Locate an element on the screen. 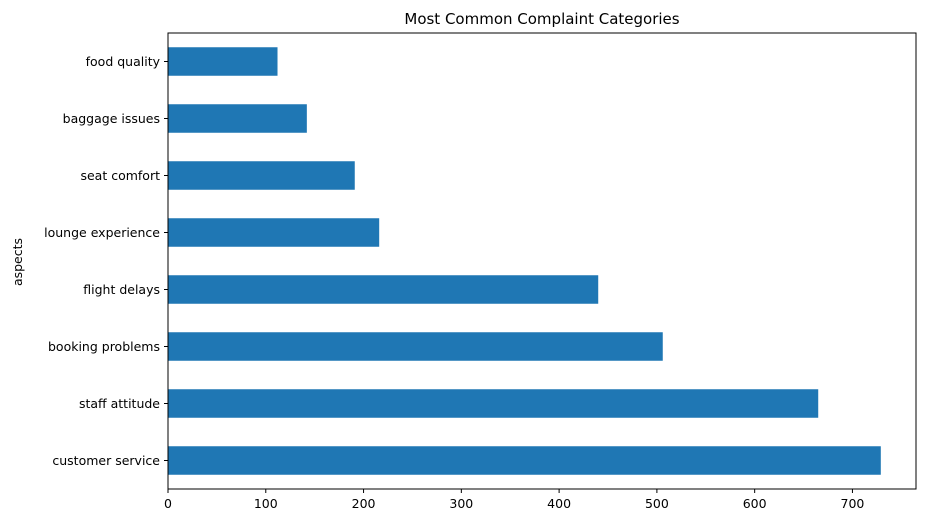  y-axis-label: aspects is located at coordinates (17, 262).